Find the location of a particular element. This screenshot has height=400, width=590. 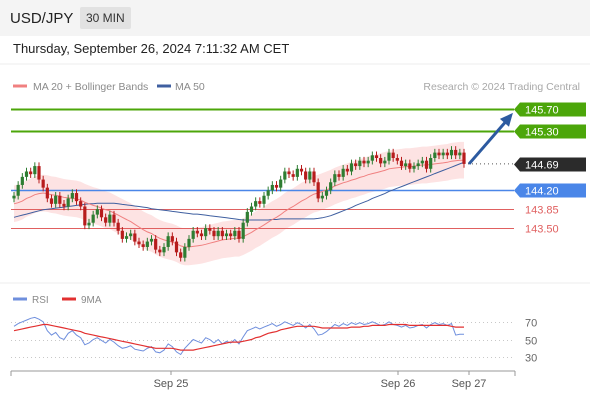

x-tick-label: Sep 26 is located at coordinates (398, 384).